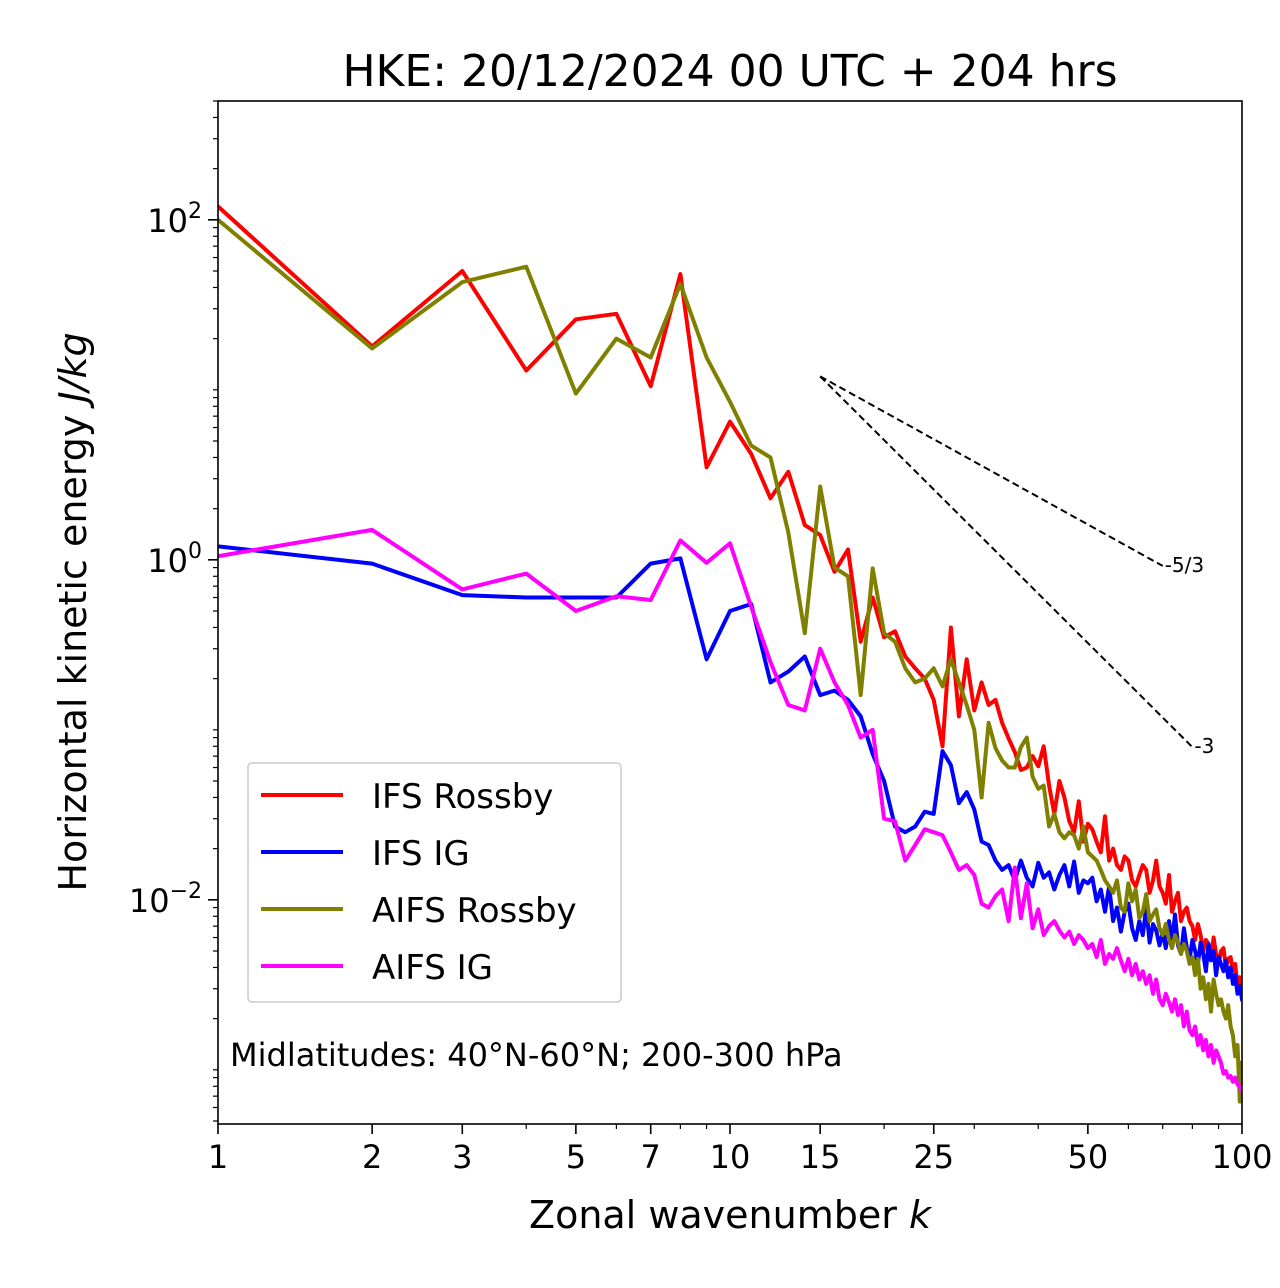 The image size is (1280, 1288). I want to click on y-tick-label: 10⁰, so click(174, 559).